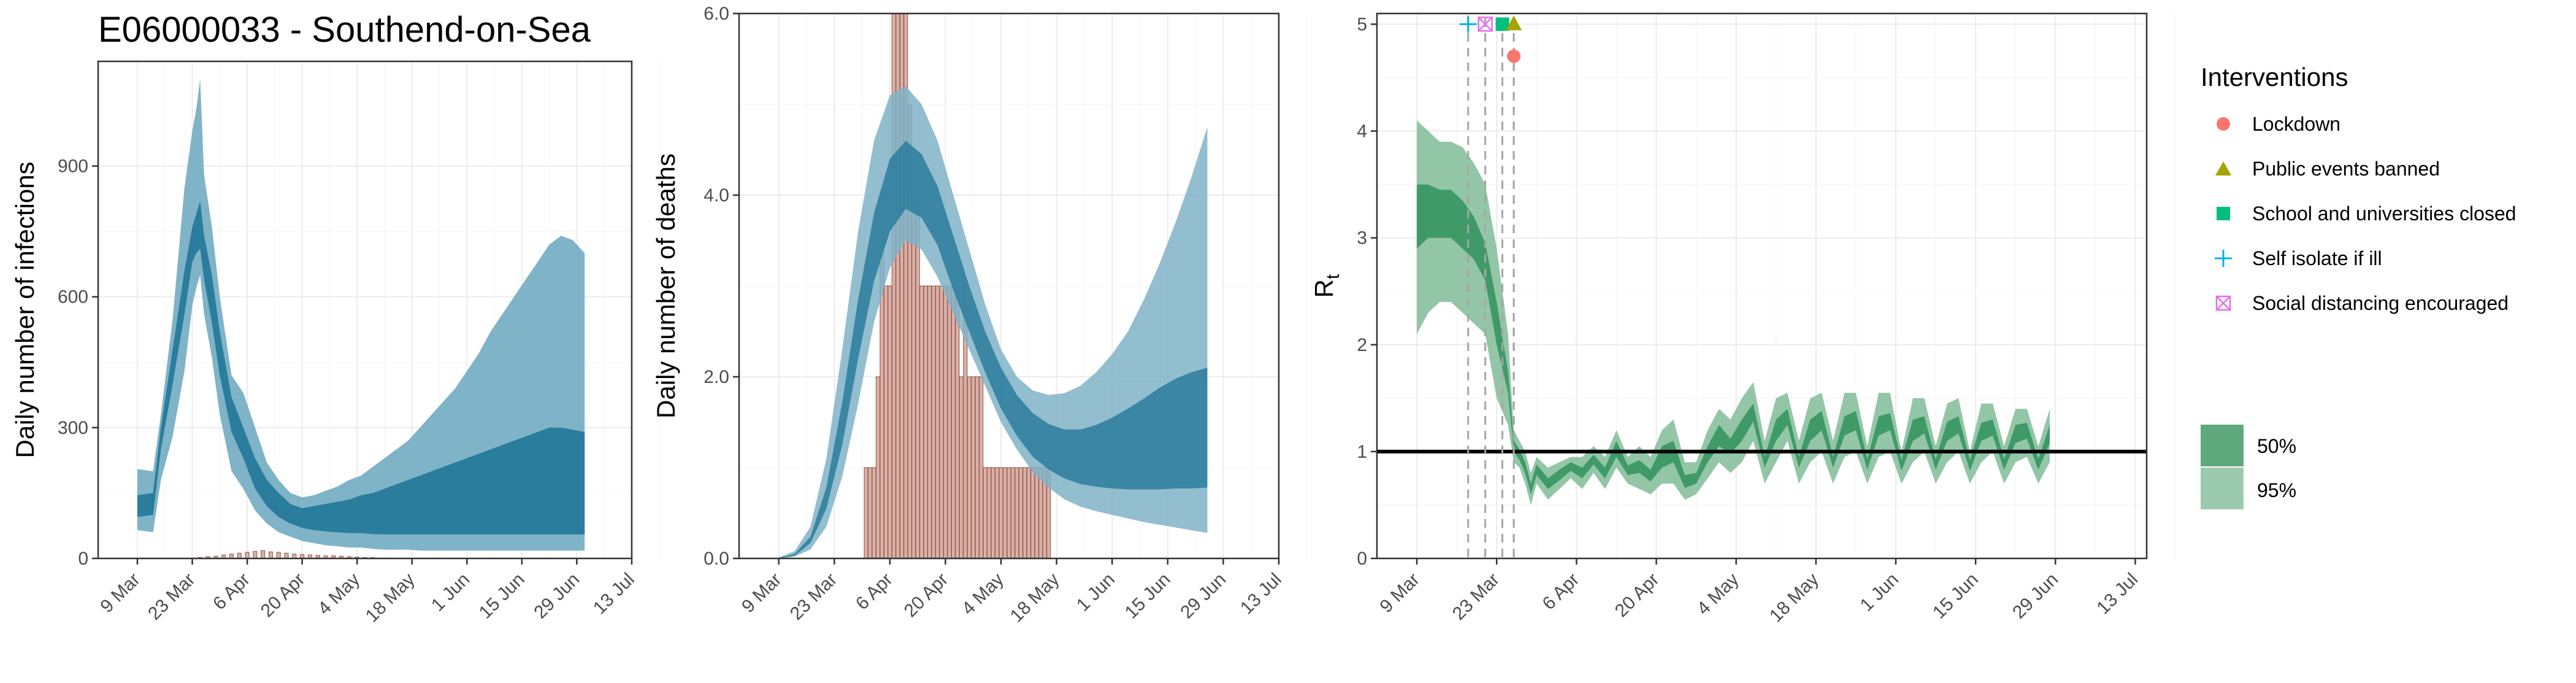 This screenshot has width=2576, height=683. What do you see at coordinates (1333, 276) in the screenshot?
I see `y-axis-label-subscript: t` at bounding box center [1333, 276].